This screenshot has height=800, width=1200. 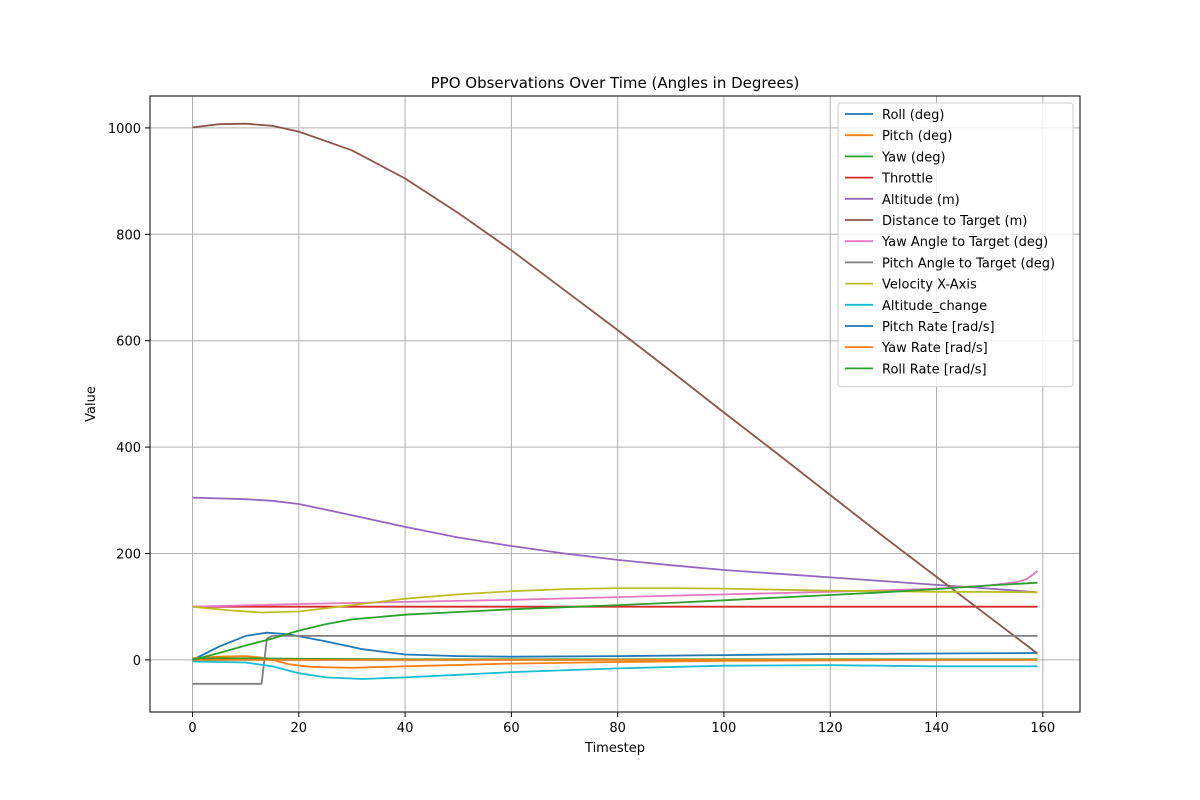 What do you see at coordinates (954, 221) in the screenshot?
I see `legend-entry: Distance to Target (m)` at bounding box center [954, 221].